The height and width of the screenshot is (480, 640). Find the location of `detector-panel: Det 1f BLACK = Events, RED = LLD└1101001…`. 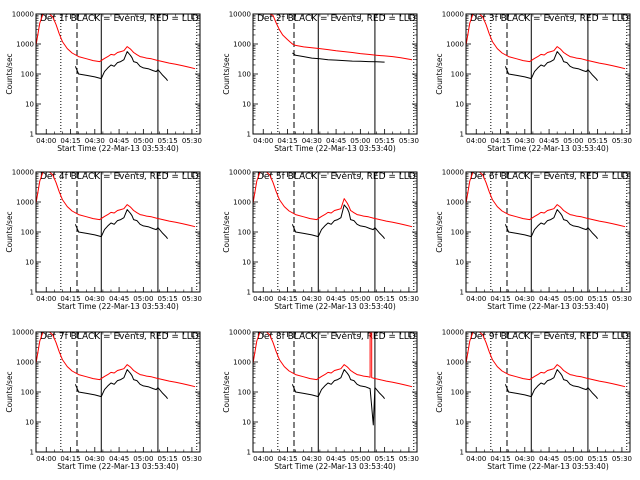

detector-panel: Det 1f BLACK = Events, RED = LLD└1101001… is located at coordinates (103, 82).